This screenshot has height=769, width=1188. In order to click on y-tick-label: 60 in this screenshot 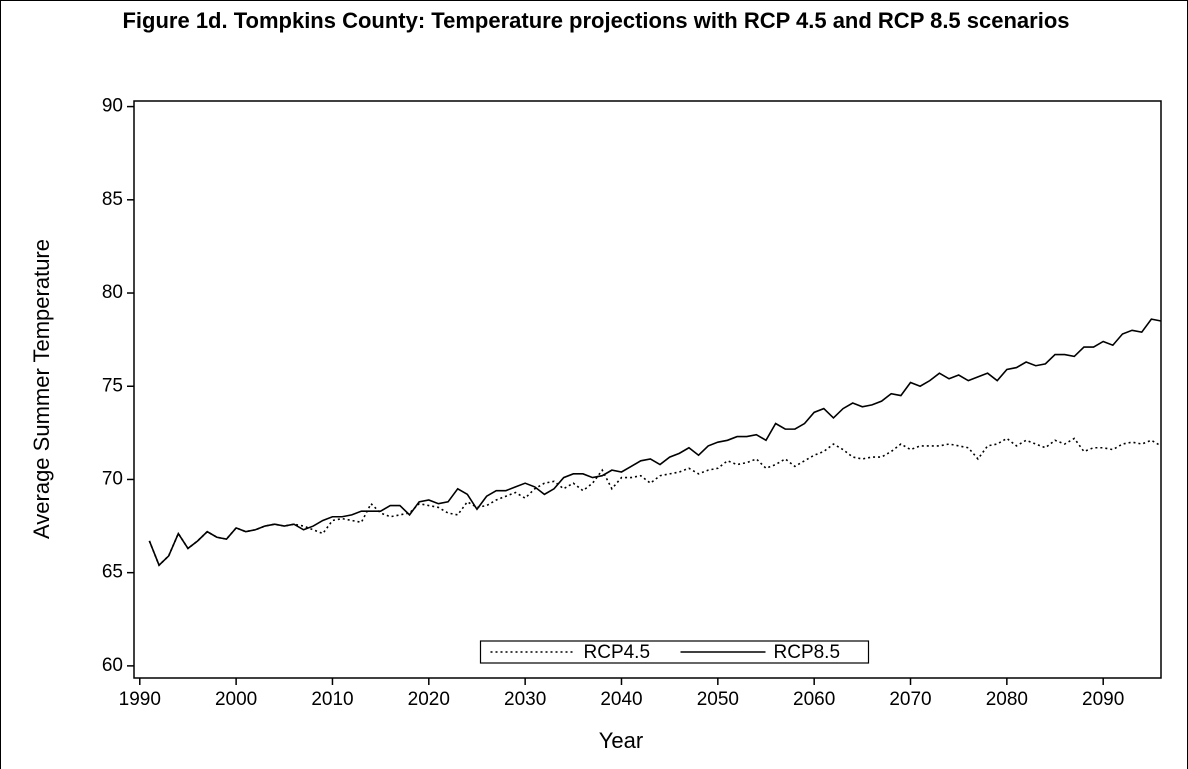, I will do `click(112, 665)`.